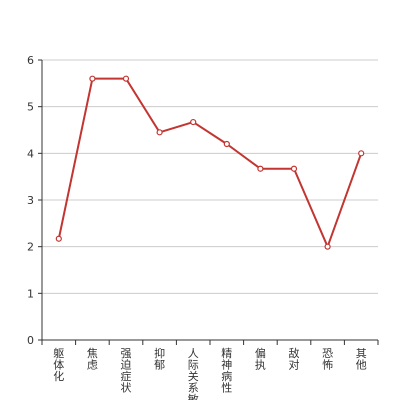 The width and height of the screenshot is (420, 404). Describe the element at coordinates (294, 359) in the screenshot. I see `x-tick-label: 敌对` at that location.